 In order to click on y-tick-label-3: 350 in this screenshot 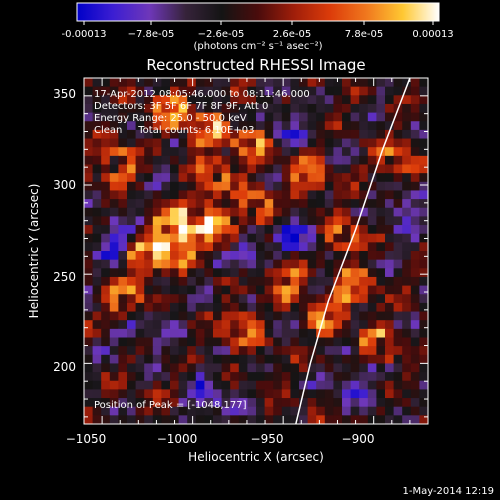, I will do `click(64, 94)`.